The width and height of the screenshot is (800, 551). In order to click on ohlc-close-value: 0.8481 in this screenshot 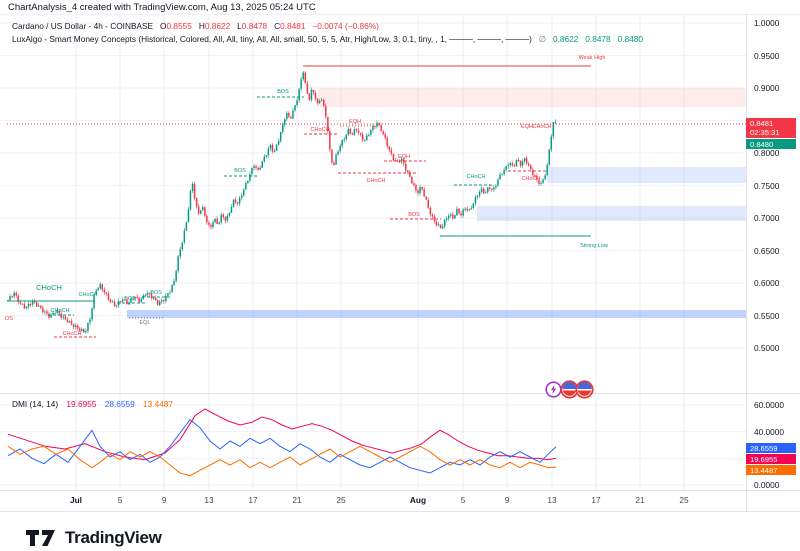, I will do `click(293, 26)`.